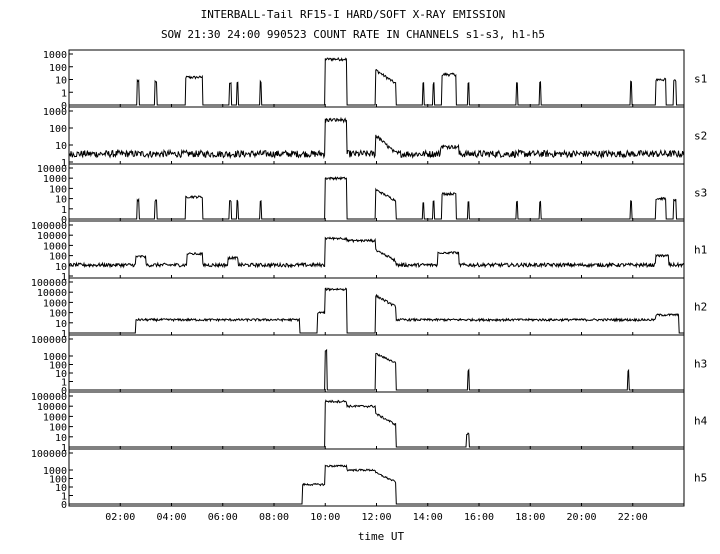 Image resolution: width=720 pixels, height=554 pixels. What do you see at coordinates (52, 407) in the screenshot?
I see `y-tick-label-h4: 10000` at bounding box center [52, 407].